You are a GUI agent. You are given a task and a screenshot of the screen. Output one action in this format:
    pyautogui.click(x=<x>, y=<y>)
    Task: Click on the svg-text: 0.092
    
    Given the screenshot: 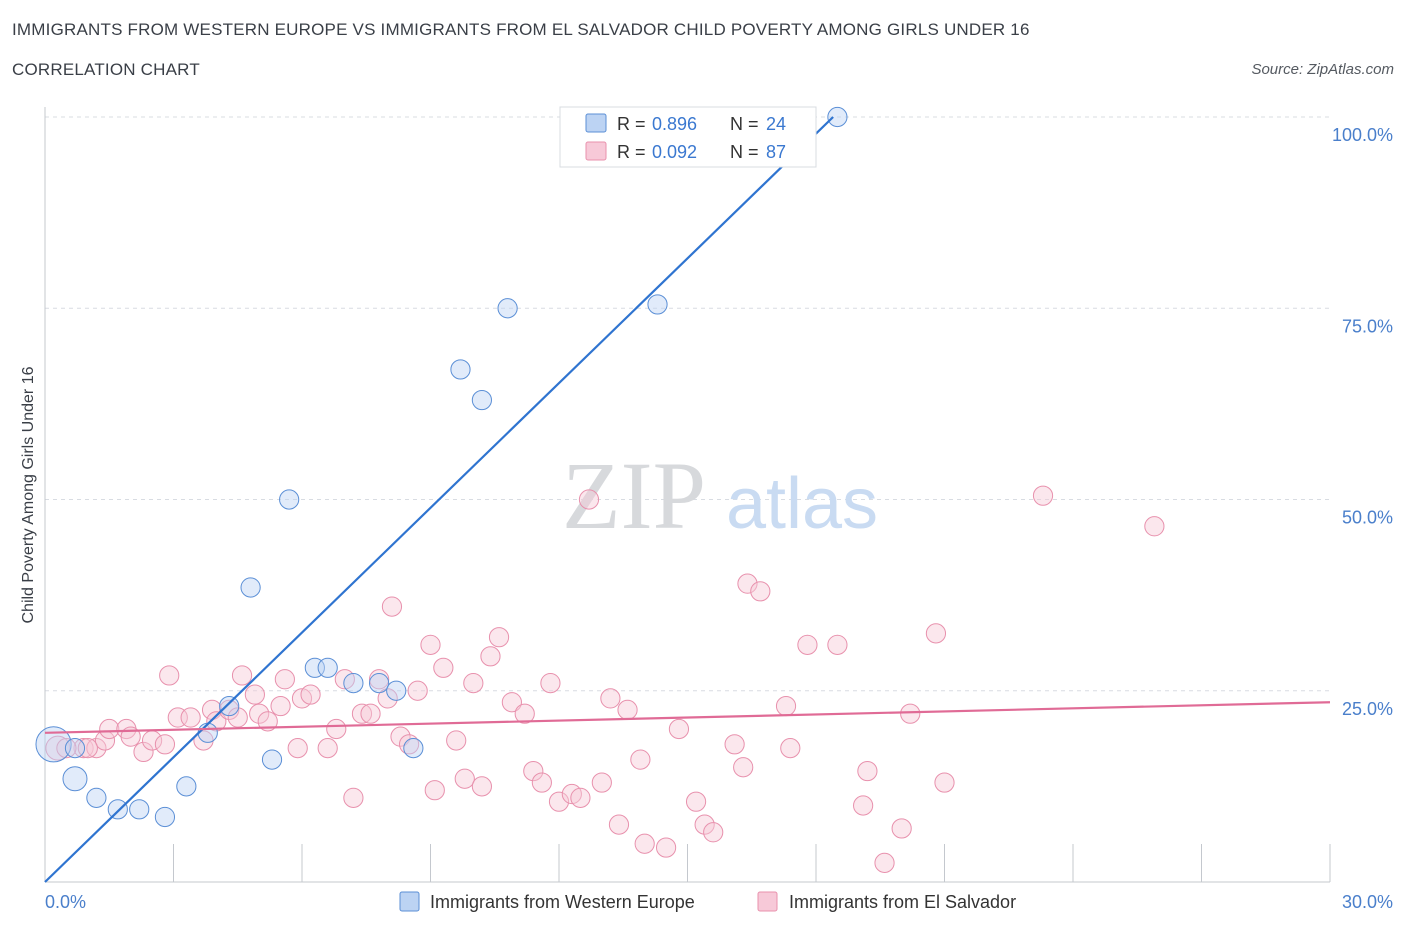 What is the action you would take?
    pyautogui.click(x=674, y=152)
    